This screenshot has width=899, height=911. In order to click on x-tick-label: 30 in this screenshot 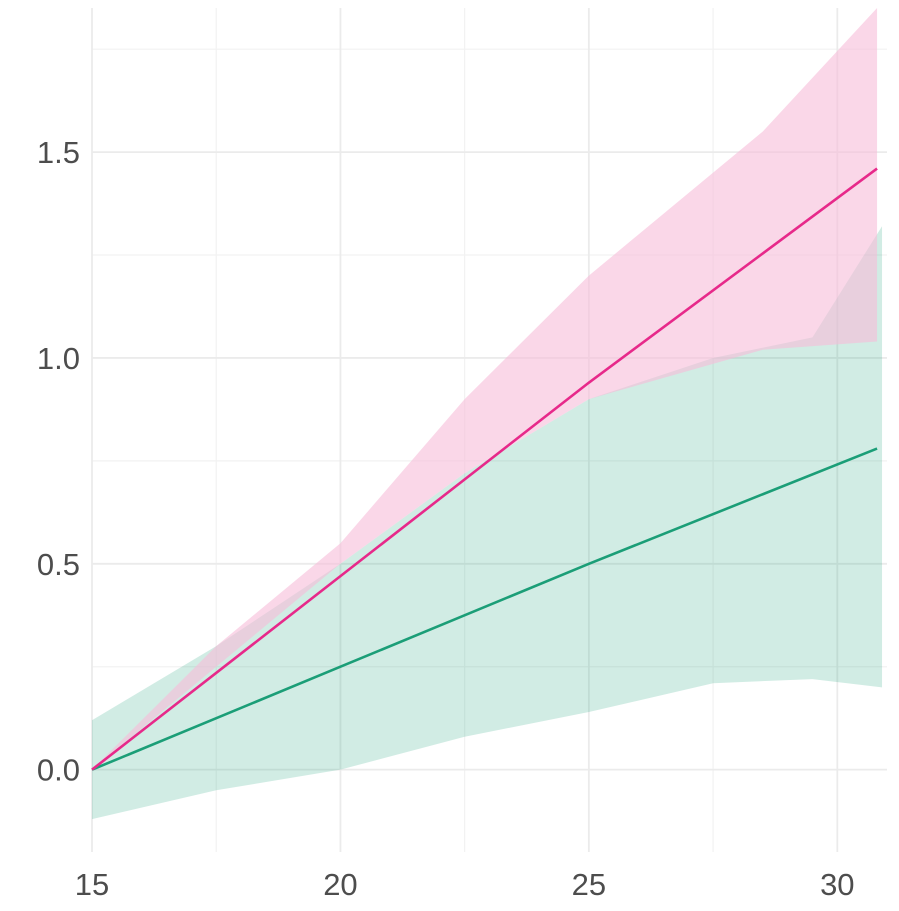, I will do `click(837, 884)`.